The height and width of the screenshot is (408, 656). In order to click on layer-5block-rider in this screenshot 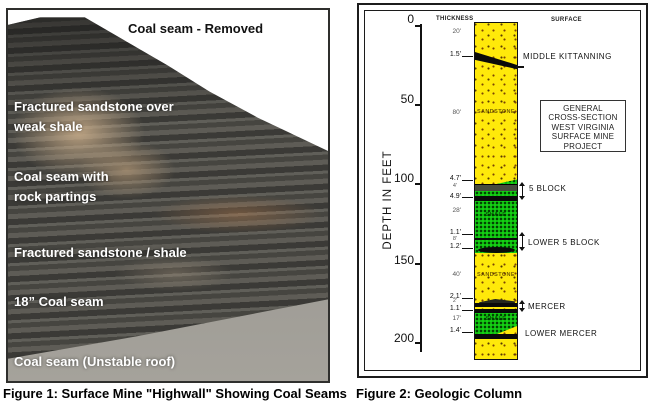, I will do `click(496, 187)`.